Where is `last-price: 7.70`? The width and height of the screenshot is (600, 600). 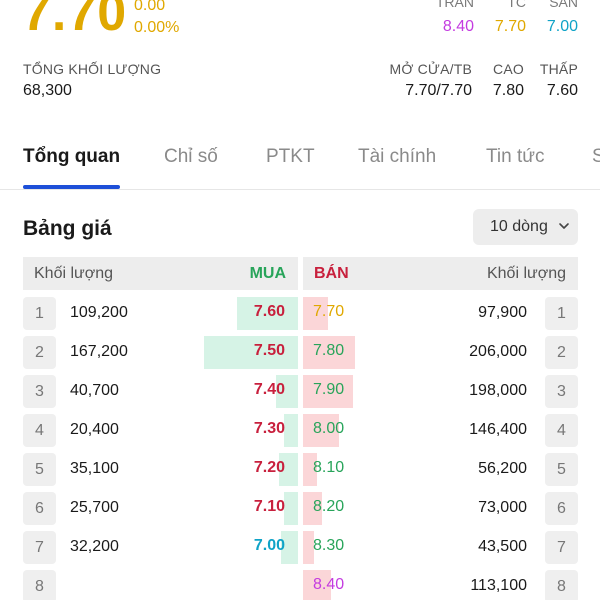
last-price: 7.70 is located at coordinates (75, 21).